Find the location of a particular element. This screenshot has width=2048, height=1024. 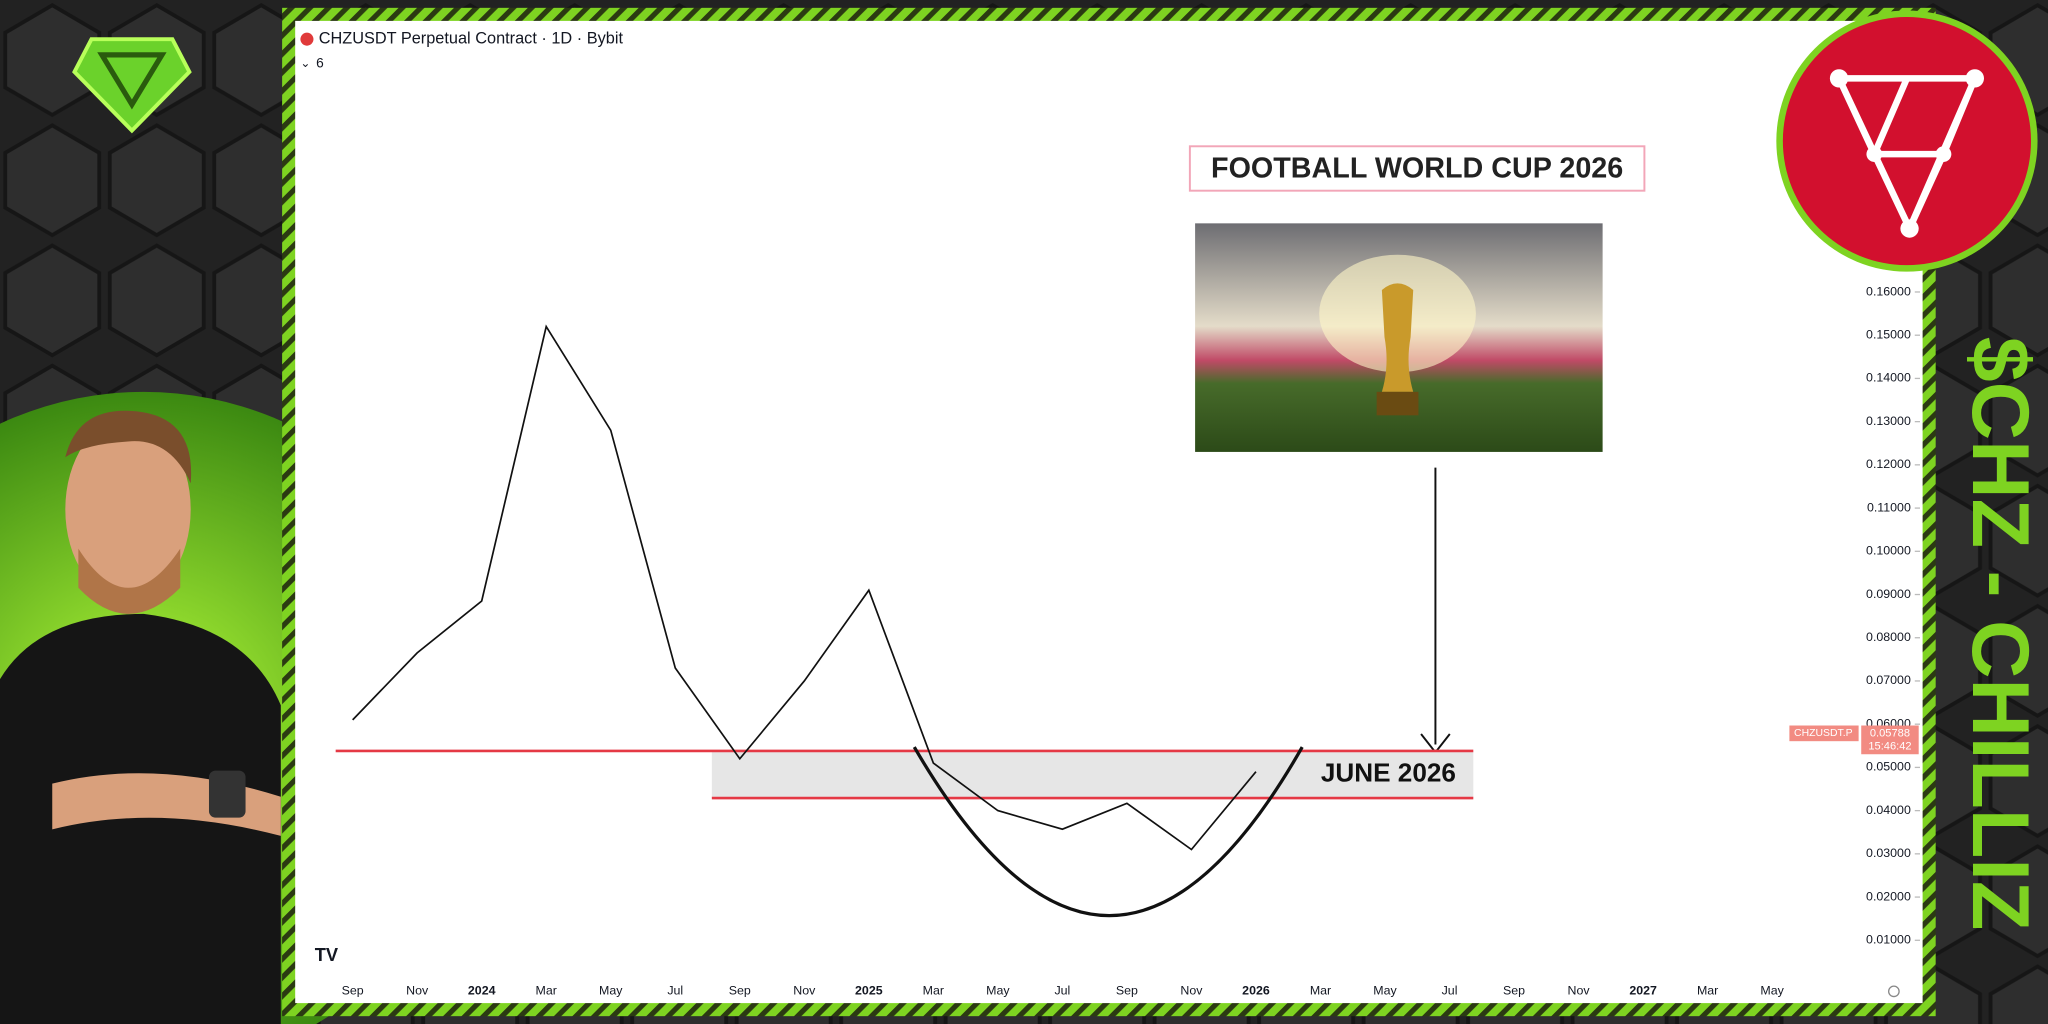

trophy-image is located at coordinates (1399, 337).